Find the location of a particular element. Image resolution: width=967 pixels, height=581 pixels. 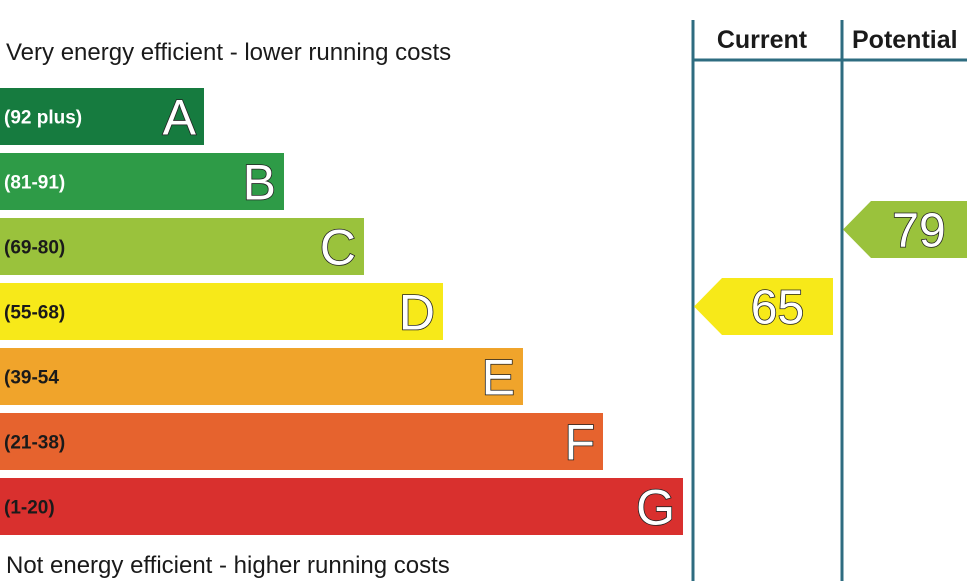

band-letter: A is located at coordinates (180, 118).